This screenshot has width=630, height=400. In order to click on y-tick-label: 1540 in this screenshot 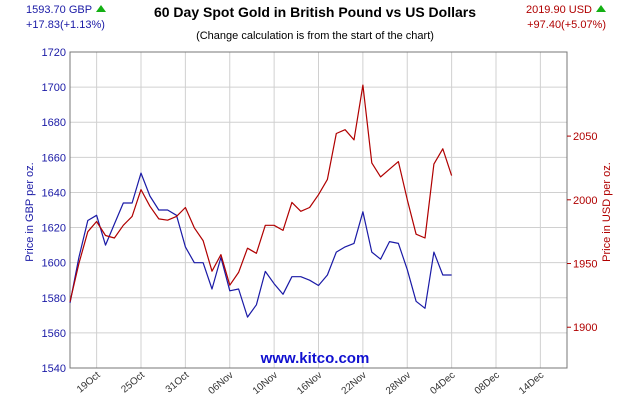, I will do `click(54, 369)`.